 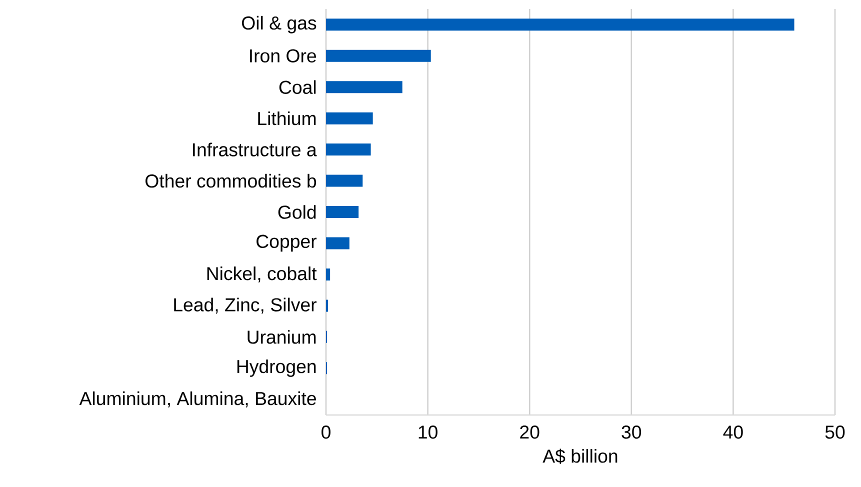 I want to click on y-tick-label: Uranium, so click(x=282, y=337).